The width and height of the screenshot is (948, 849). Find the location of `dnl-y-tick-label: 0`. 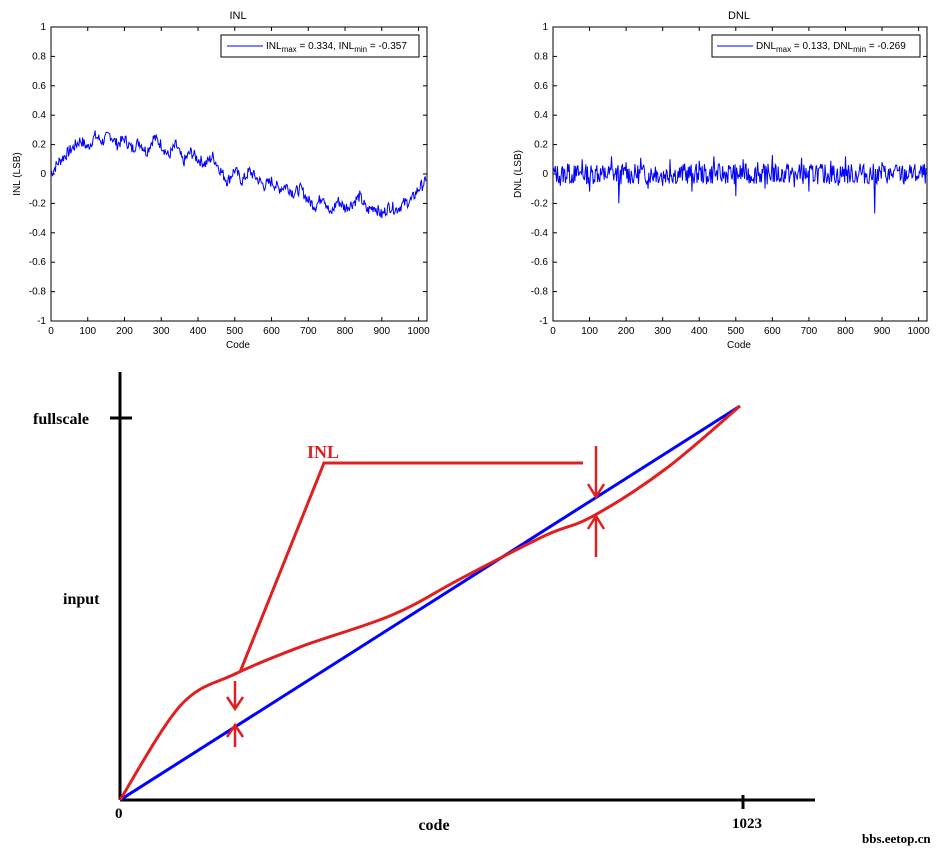

dnl-y-tick-label: 0 is located at coordinates (545, 174).